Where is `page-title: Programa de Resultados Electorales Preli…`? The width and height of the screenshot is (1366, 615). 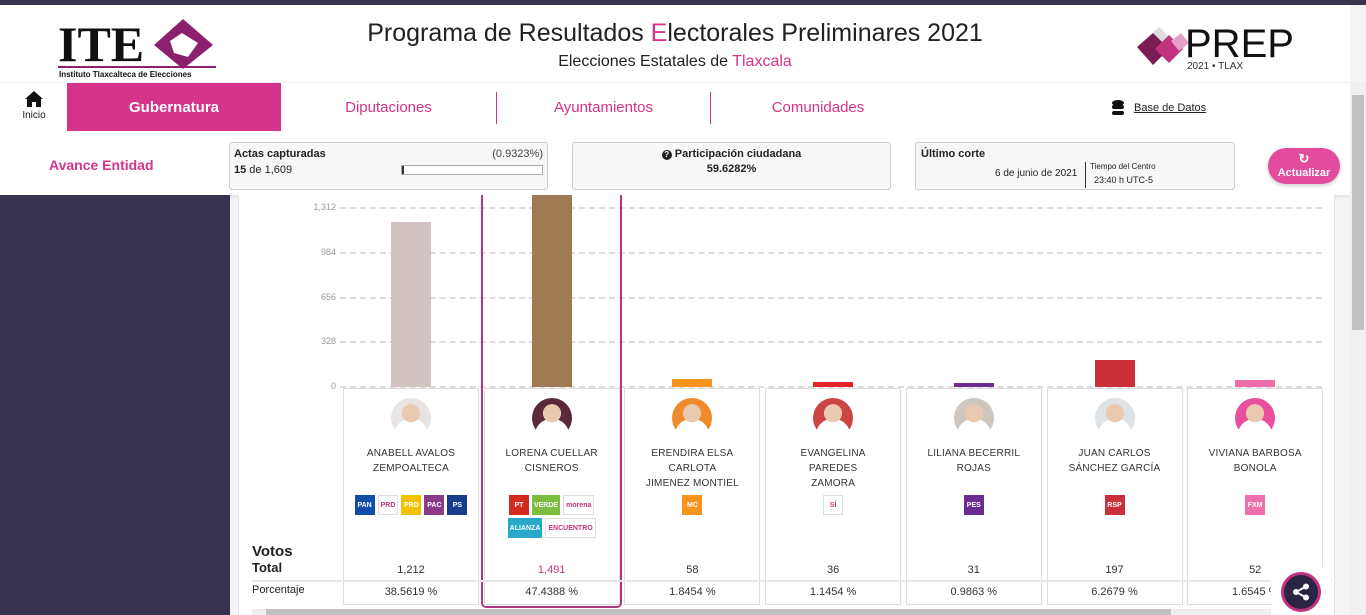
page-title: Programa de Resultados Electorales Preli… is located at coordinates (675, 33).